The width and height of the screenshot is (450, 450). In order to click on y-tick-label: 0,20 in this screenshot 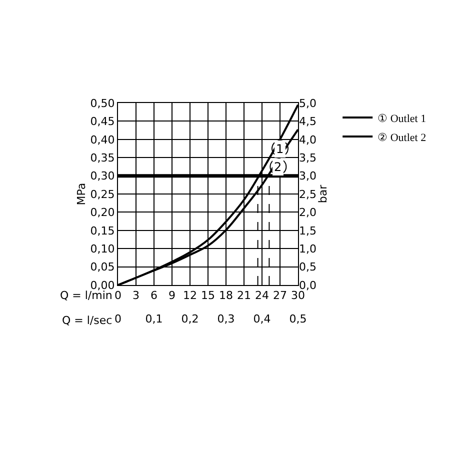, I will do `click(102, 213)`.